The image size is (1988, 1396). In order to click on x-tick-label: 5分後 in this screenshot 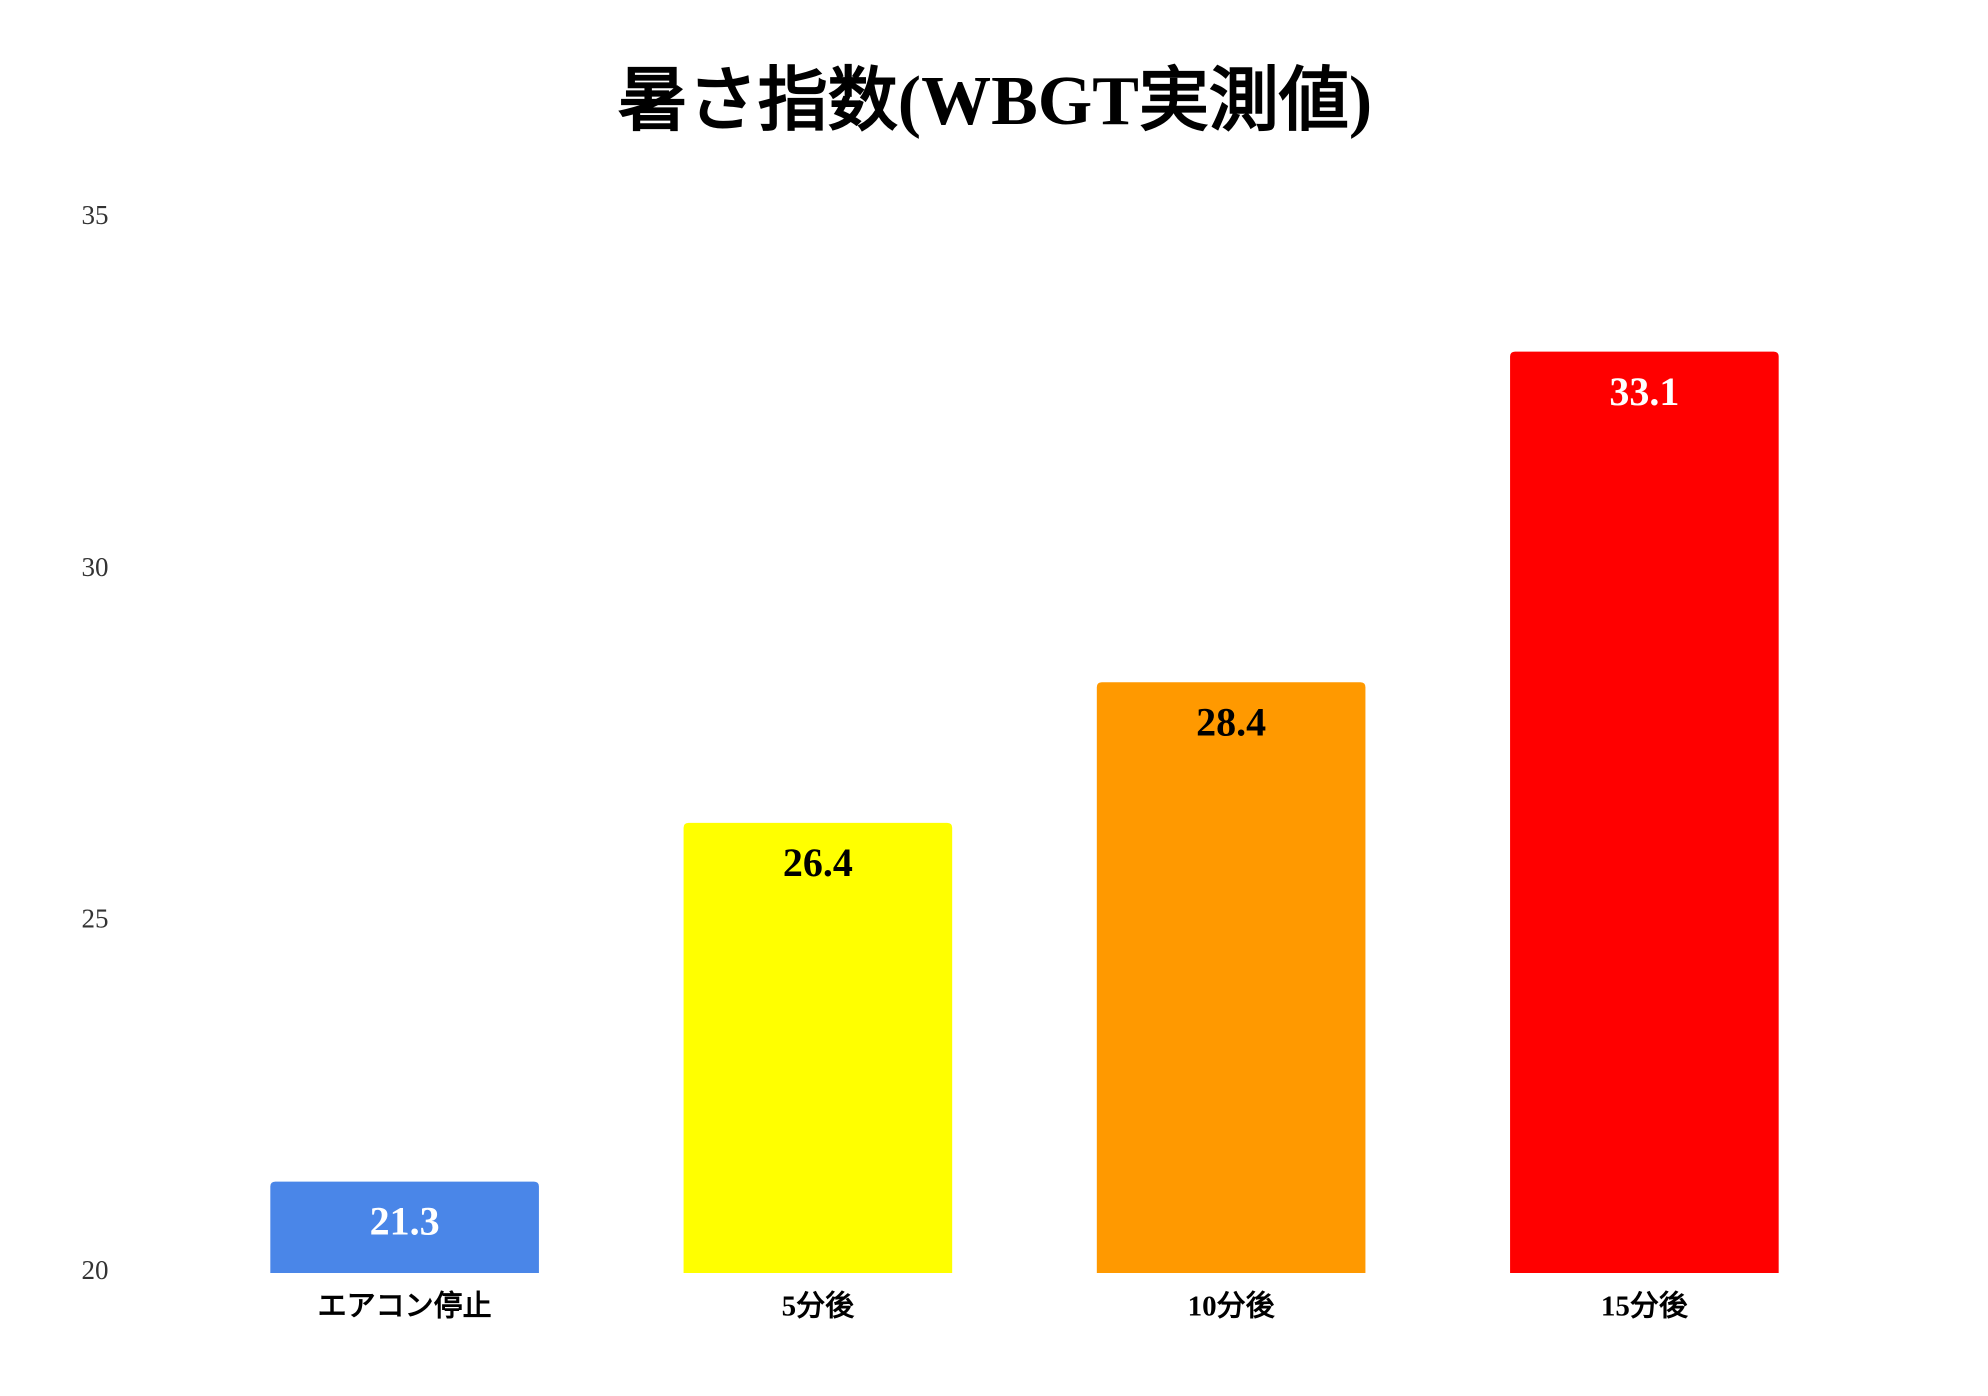, I will do `click(819, 1306)`.